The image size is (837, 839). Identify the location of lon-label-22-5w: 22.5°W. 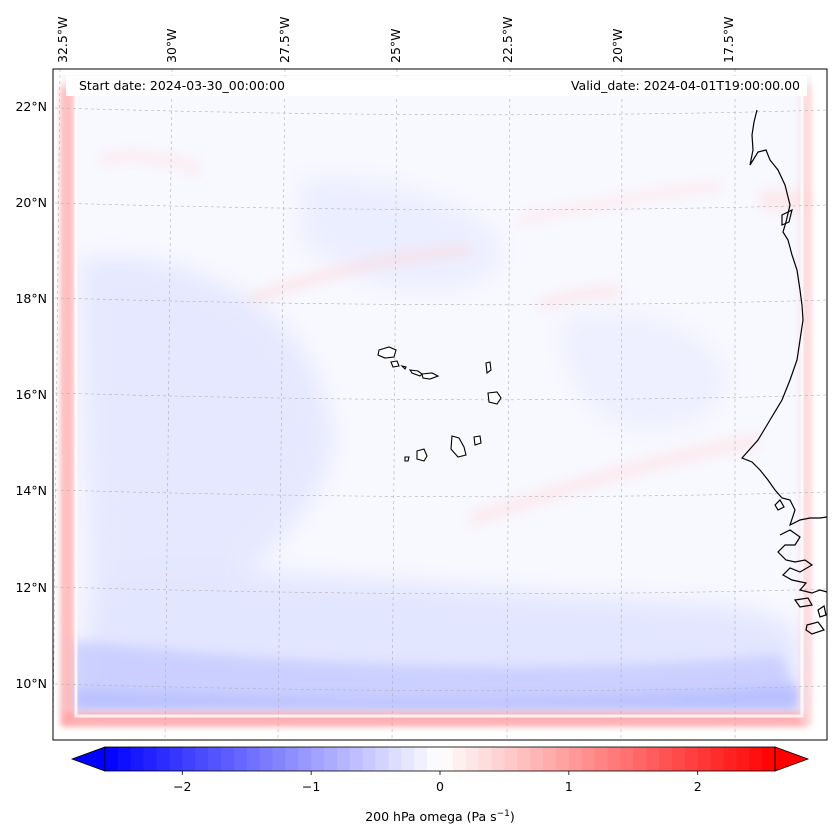
(507, 40).